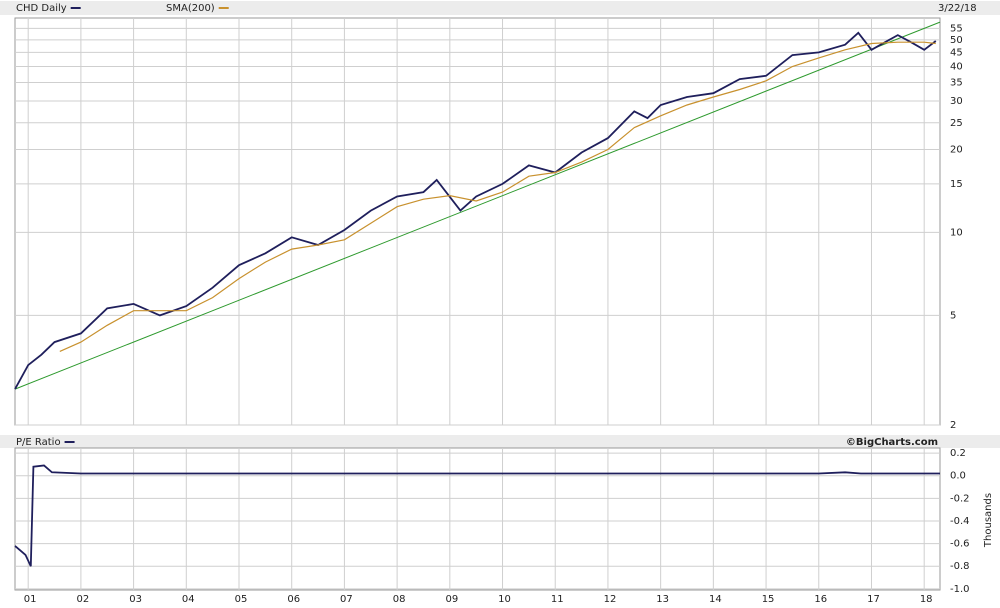 This screenshot has height=608, width=1000. What do you see at coordinates (988, 520) in the screenshot?
I see `y-axis-label: Thousands` at bounding box center [988, 520].